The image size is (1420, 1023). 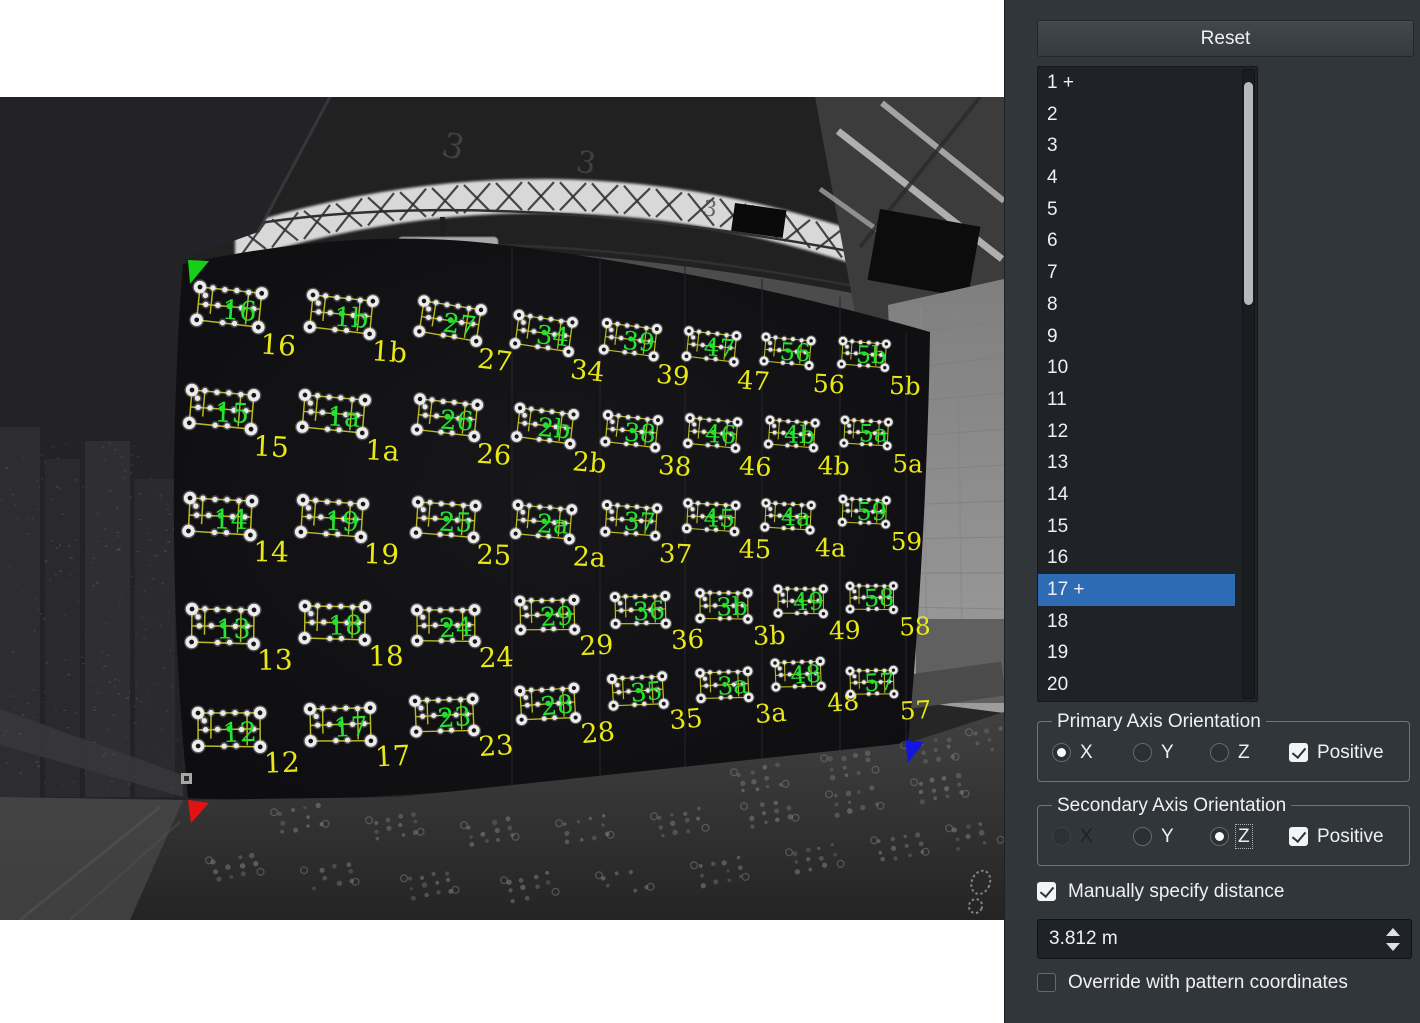 What do you see at coordinates (281, 762) in the screenshot?
I see `marker-id-yellow: 12` at bounding box center [281, 762].